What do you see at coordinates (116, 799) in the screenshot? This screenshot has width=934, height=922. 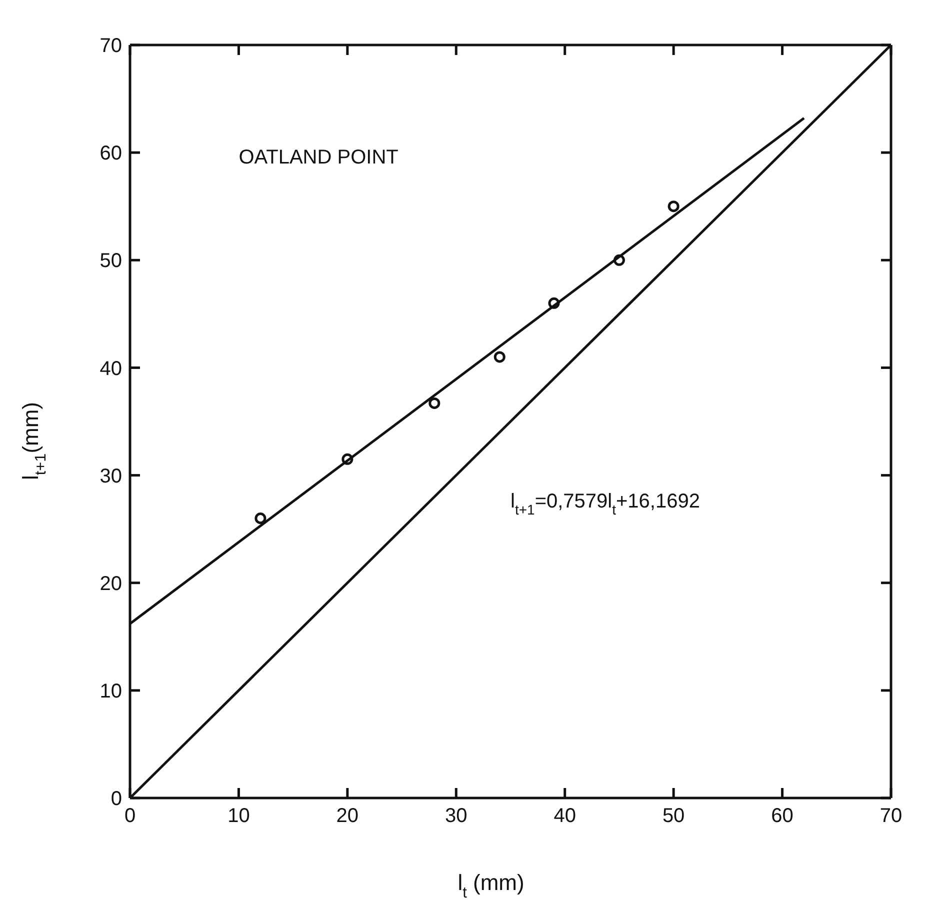 I see `y-tick-label: 0` at bounding box center [116, 799].